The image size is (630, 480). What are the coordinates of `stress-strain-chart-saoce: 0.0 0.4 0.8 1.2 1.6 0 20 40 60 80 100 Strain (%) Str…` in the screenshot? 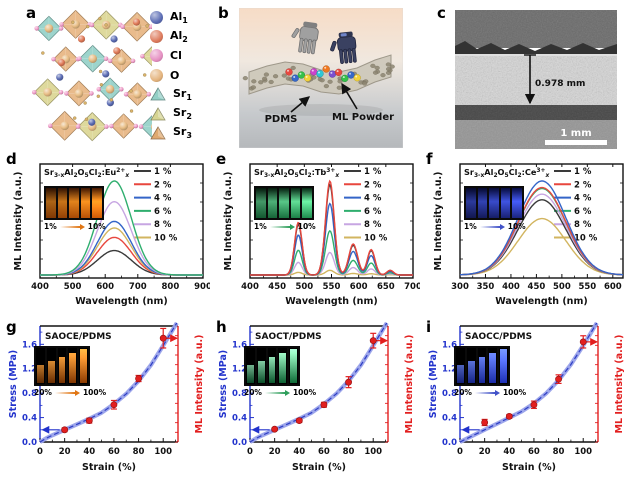 It's located at (106, 397).